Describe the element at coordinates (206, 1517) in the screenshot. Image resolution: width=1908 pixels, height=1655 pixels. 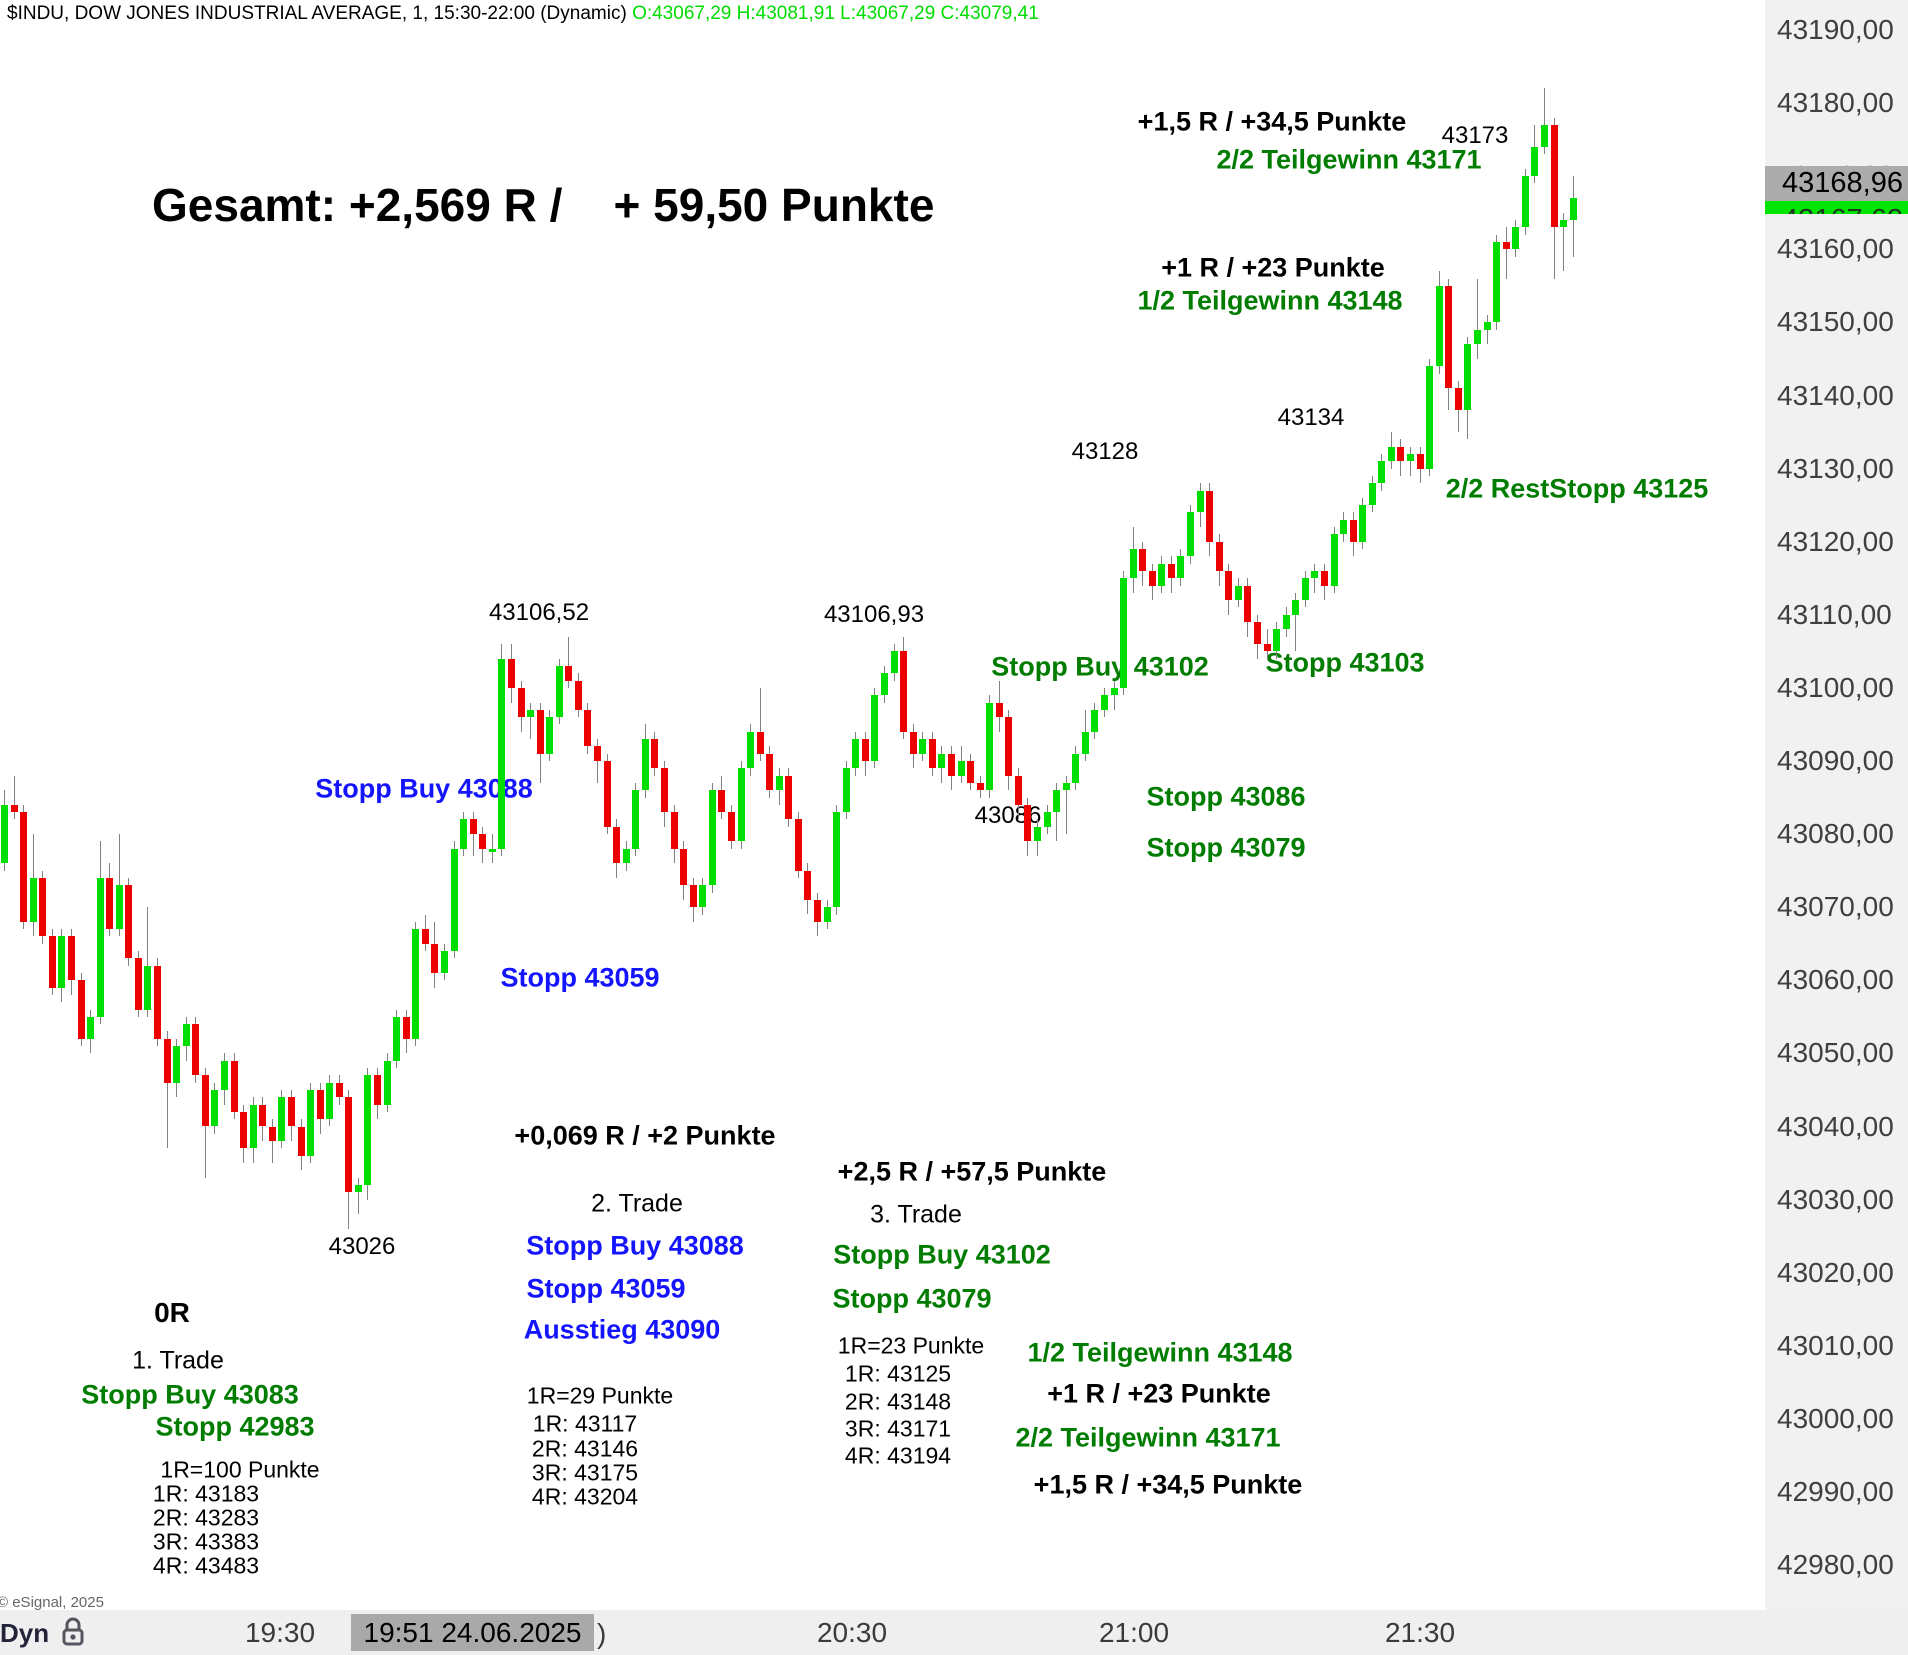
I see `annotation-2r-43283: 2R: 43283` at that location.